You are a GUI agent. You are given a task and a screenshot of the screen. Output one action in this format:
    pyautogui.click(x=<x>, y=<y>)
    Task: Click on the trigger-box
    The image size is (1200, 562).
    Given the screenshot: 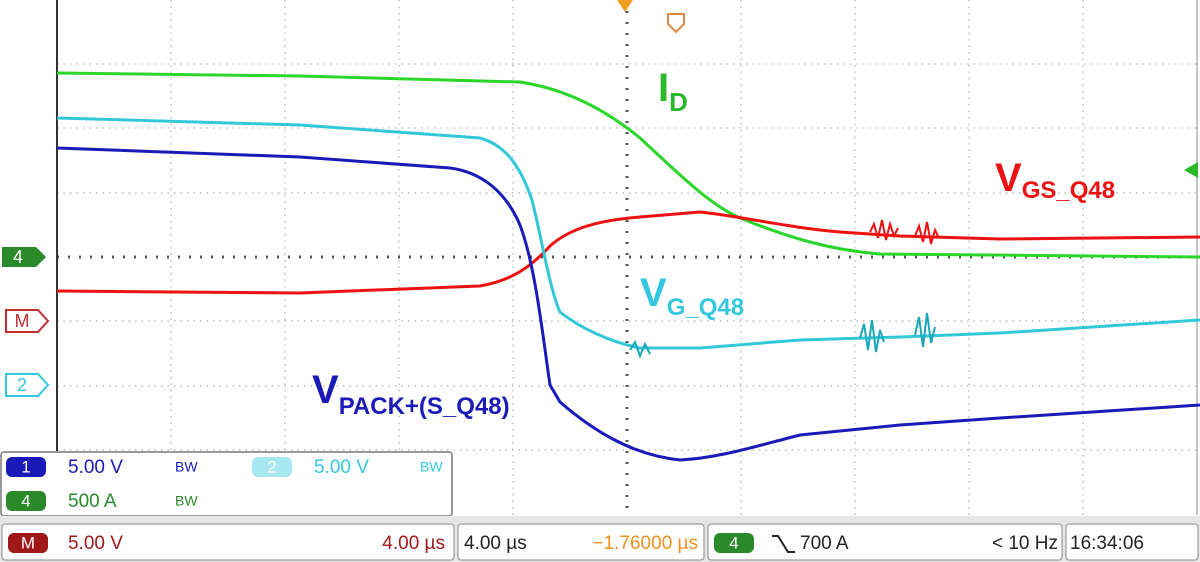 What is the action you would take?
    pyautogui.click(x=885, y=542)
    